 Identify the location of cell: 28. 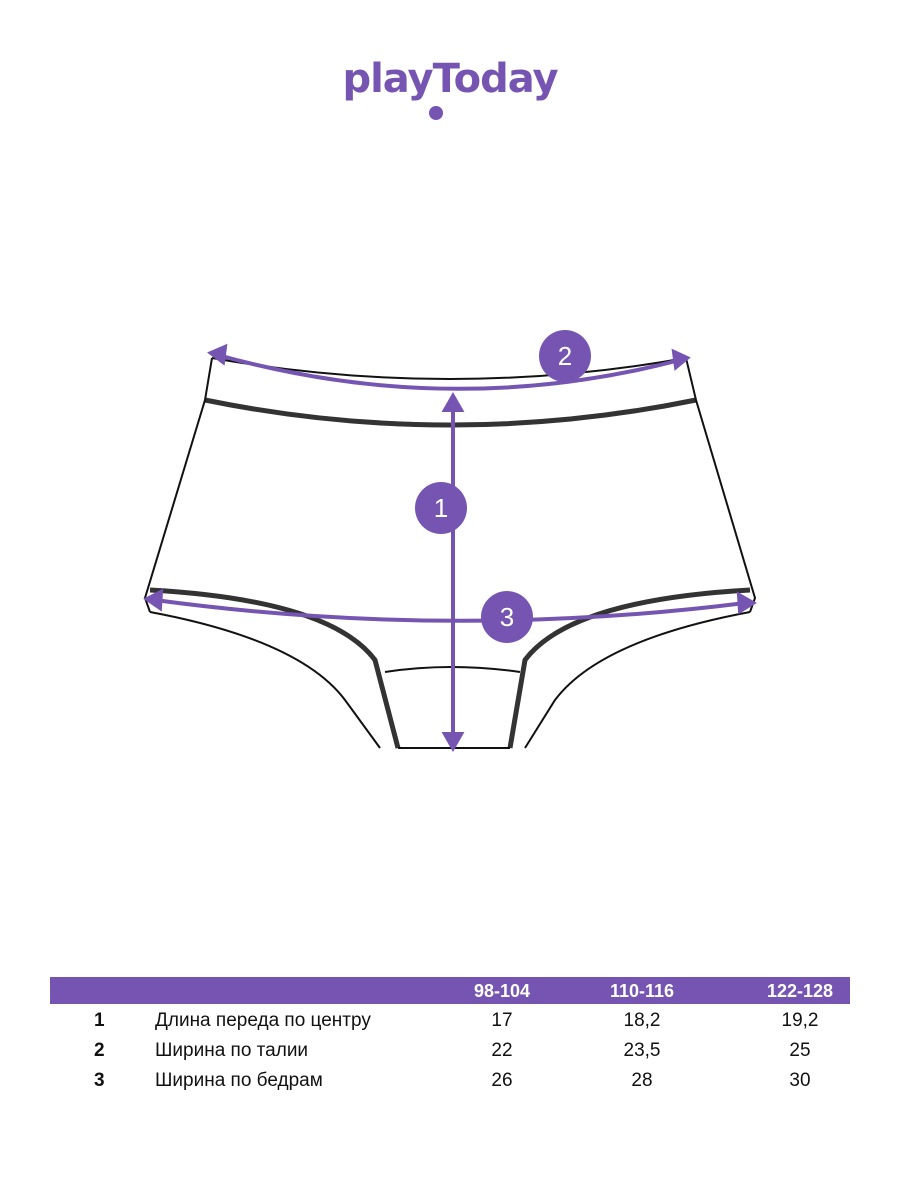
(642, 1080).